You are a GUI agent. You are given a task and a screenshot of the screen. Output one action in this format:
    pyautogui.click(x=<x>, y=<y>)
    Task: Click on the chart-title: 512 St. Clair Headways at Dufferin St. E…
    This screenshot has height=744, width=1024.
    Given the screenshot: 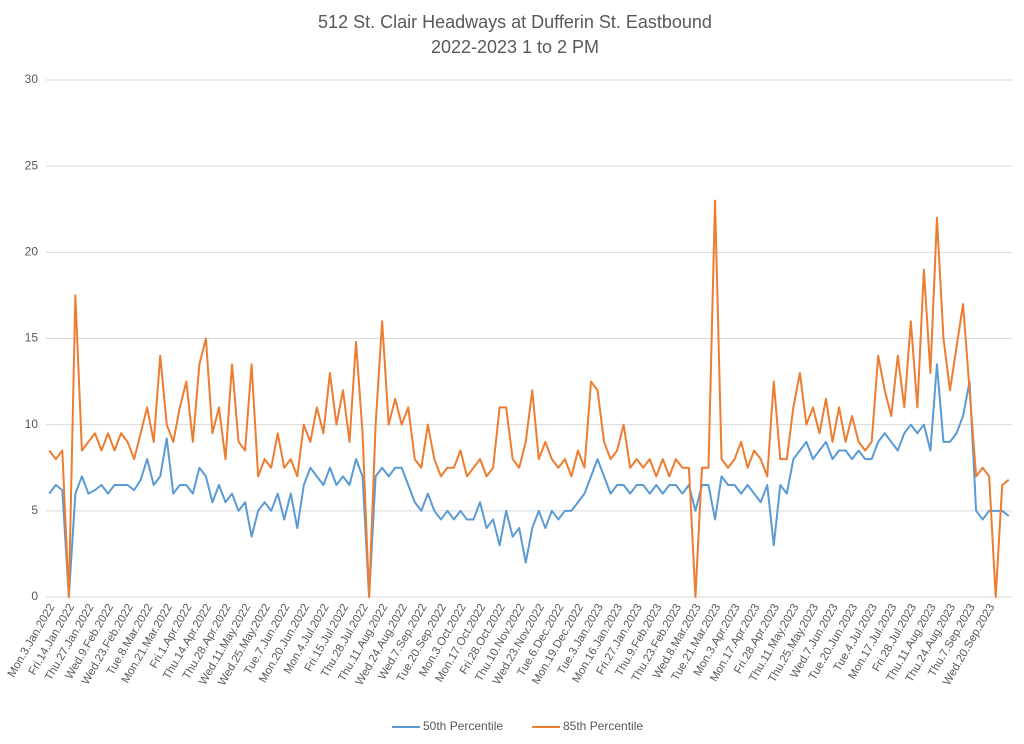 What is the action you would take?
    pyautogui.click(x=515, y=22)
    